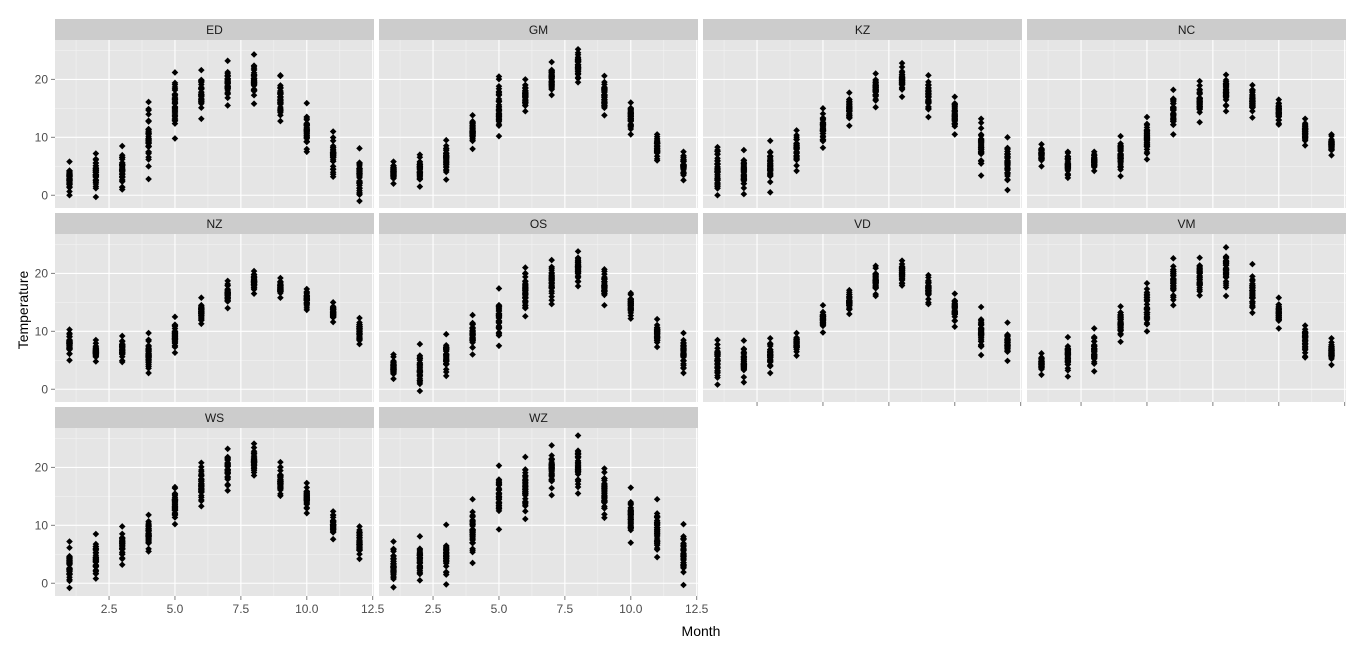  Describe the element at coordinates (214, 322) in the screenshot. I see `points` at that location.